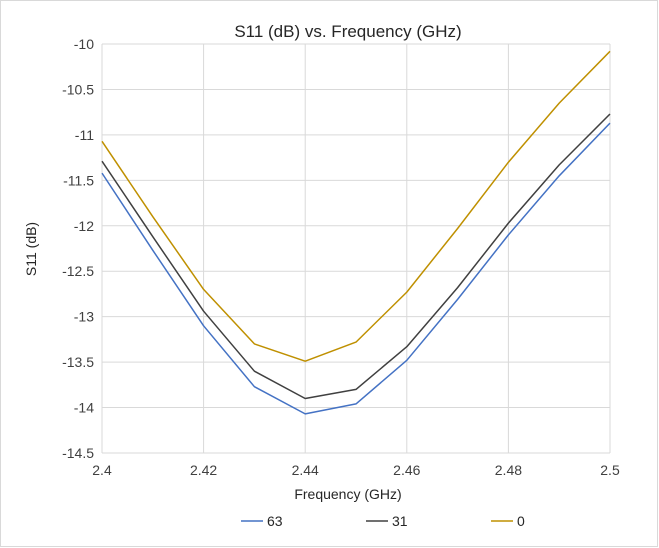  I want to click on x-tick-label: 2.44, so click(305, 470).